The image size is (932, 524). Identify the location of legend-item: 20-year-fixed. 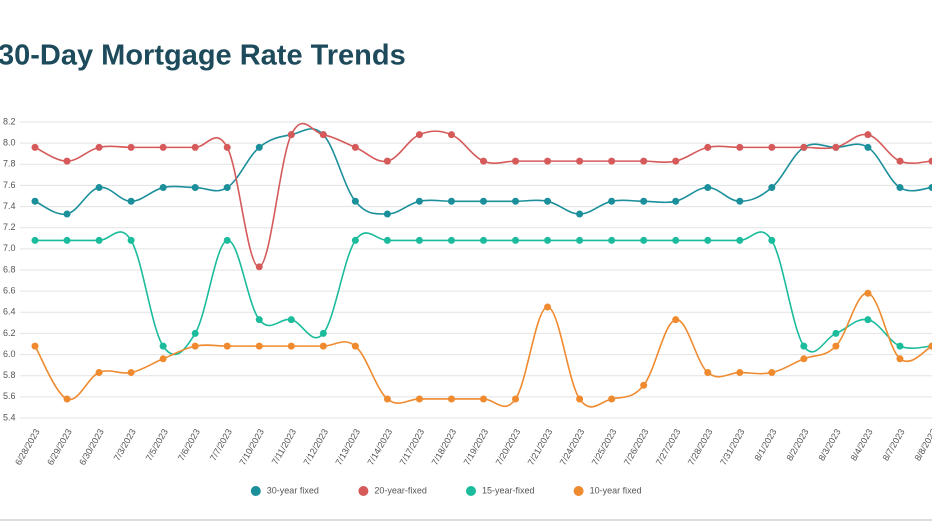
(392, 490).